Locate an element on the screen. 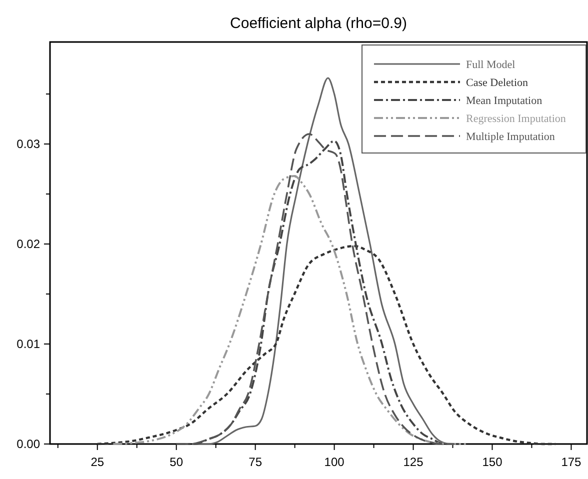  x-tick-label: 50 is located at coordinates (177, 462).